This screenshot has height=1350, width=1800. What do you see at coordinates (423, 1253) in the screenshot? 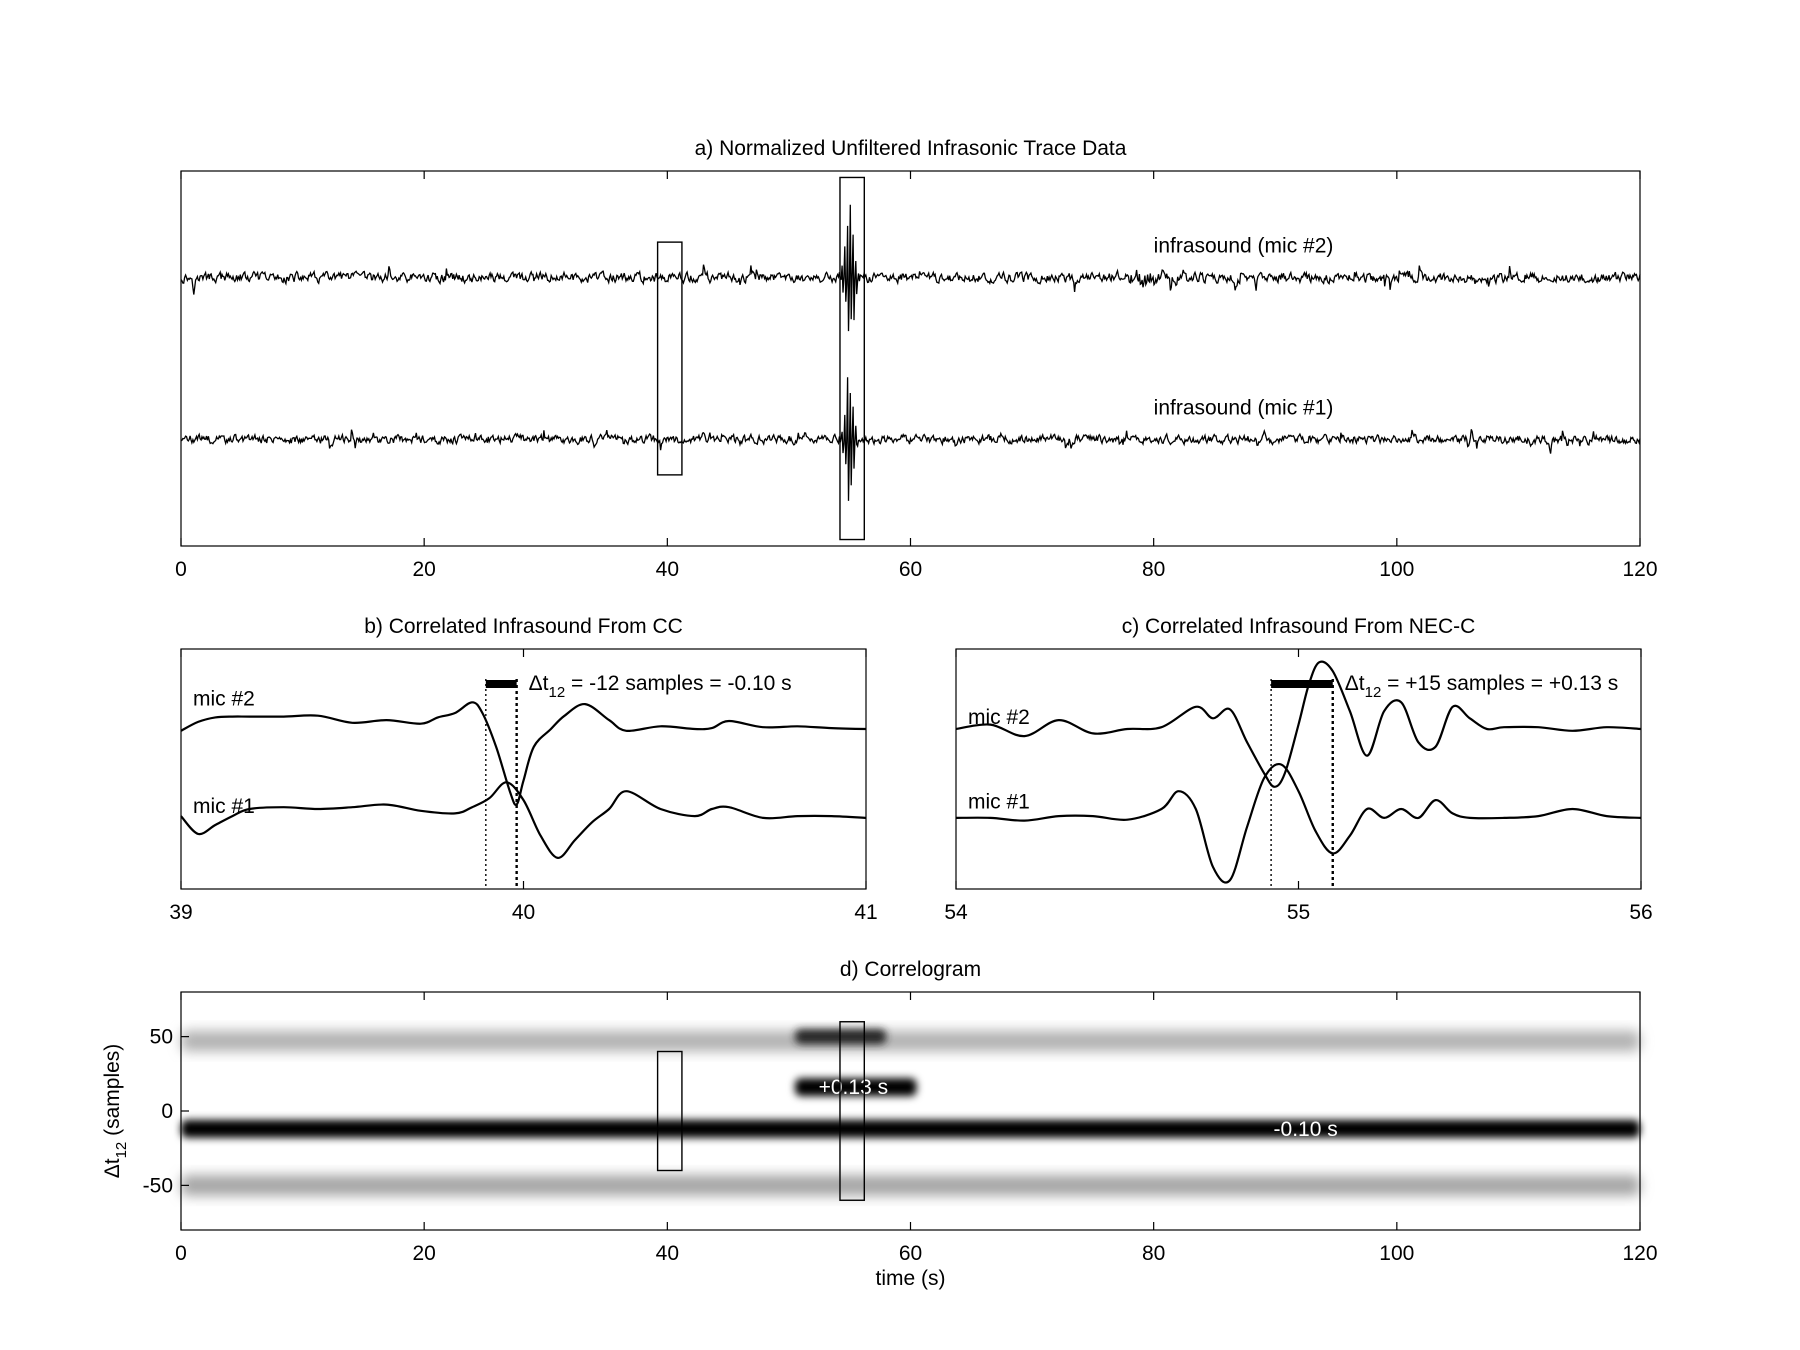
I see `panel-d-tick-label: 20` at bounding box center [423, 1253].